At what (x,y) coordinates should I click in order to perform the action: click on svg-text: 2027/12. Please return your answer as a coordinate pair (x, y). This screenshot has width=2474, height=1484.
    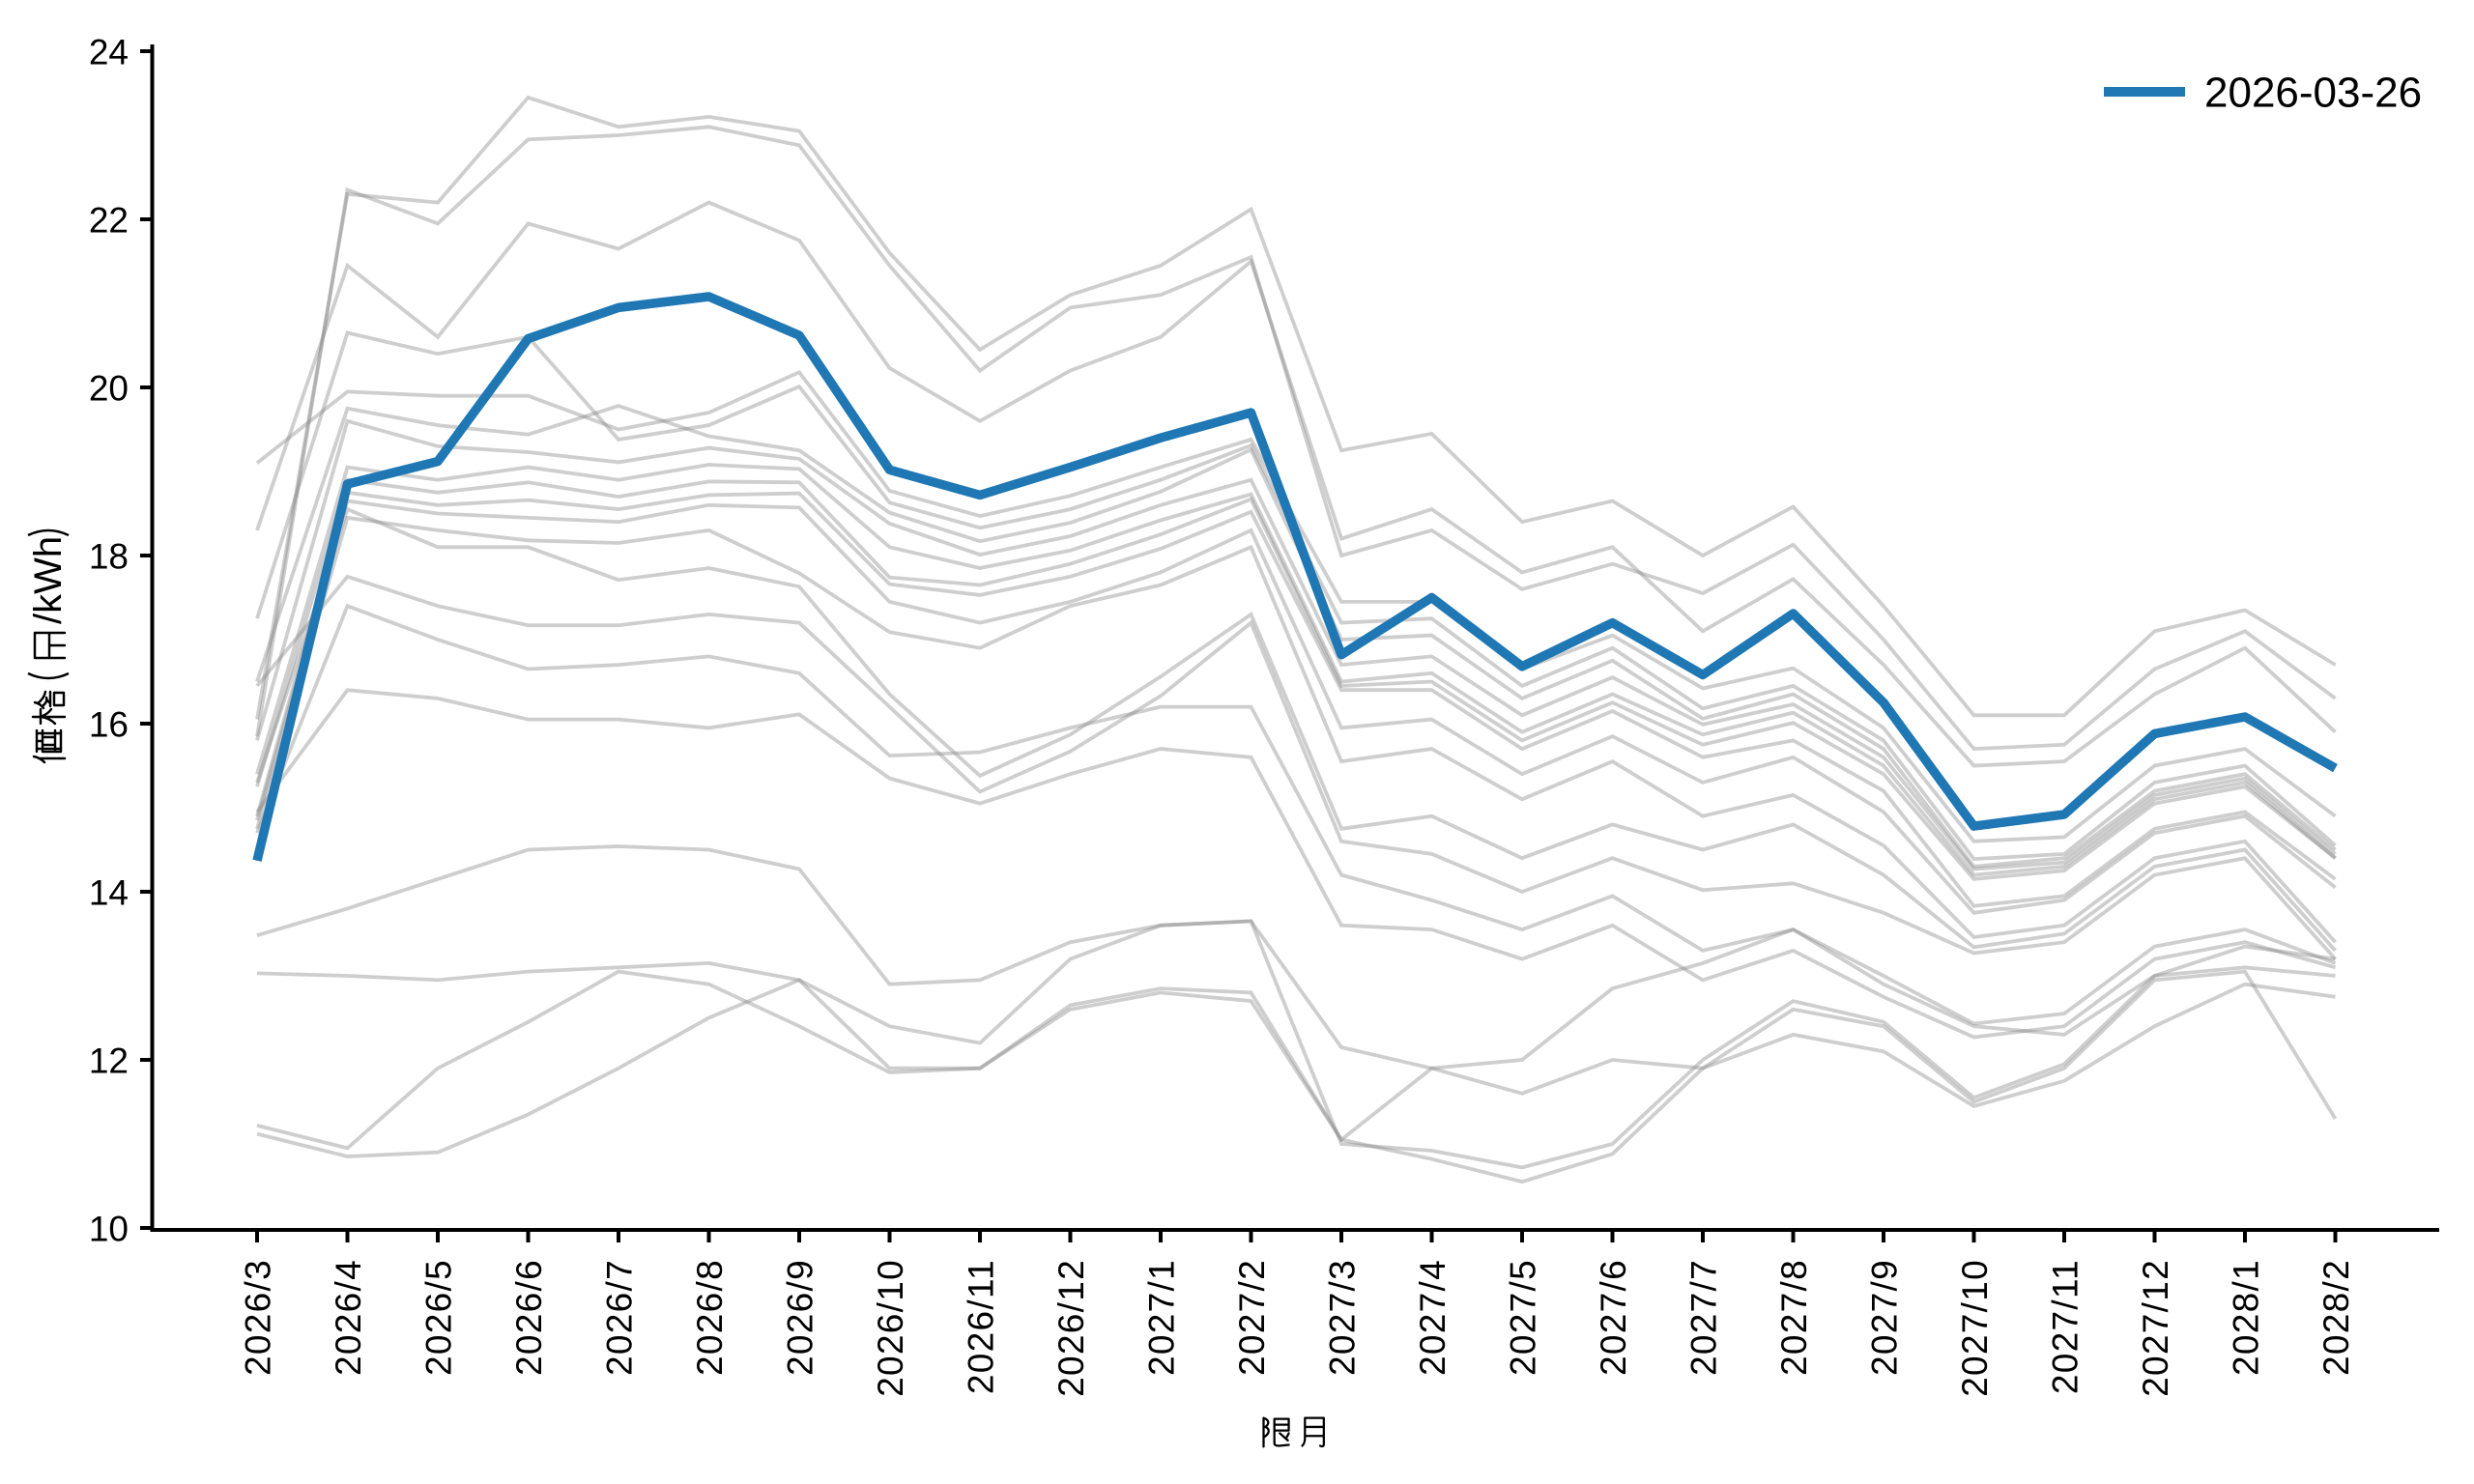
    Looking at the image, I should click on (2155, 1328).